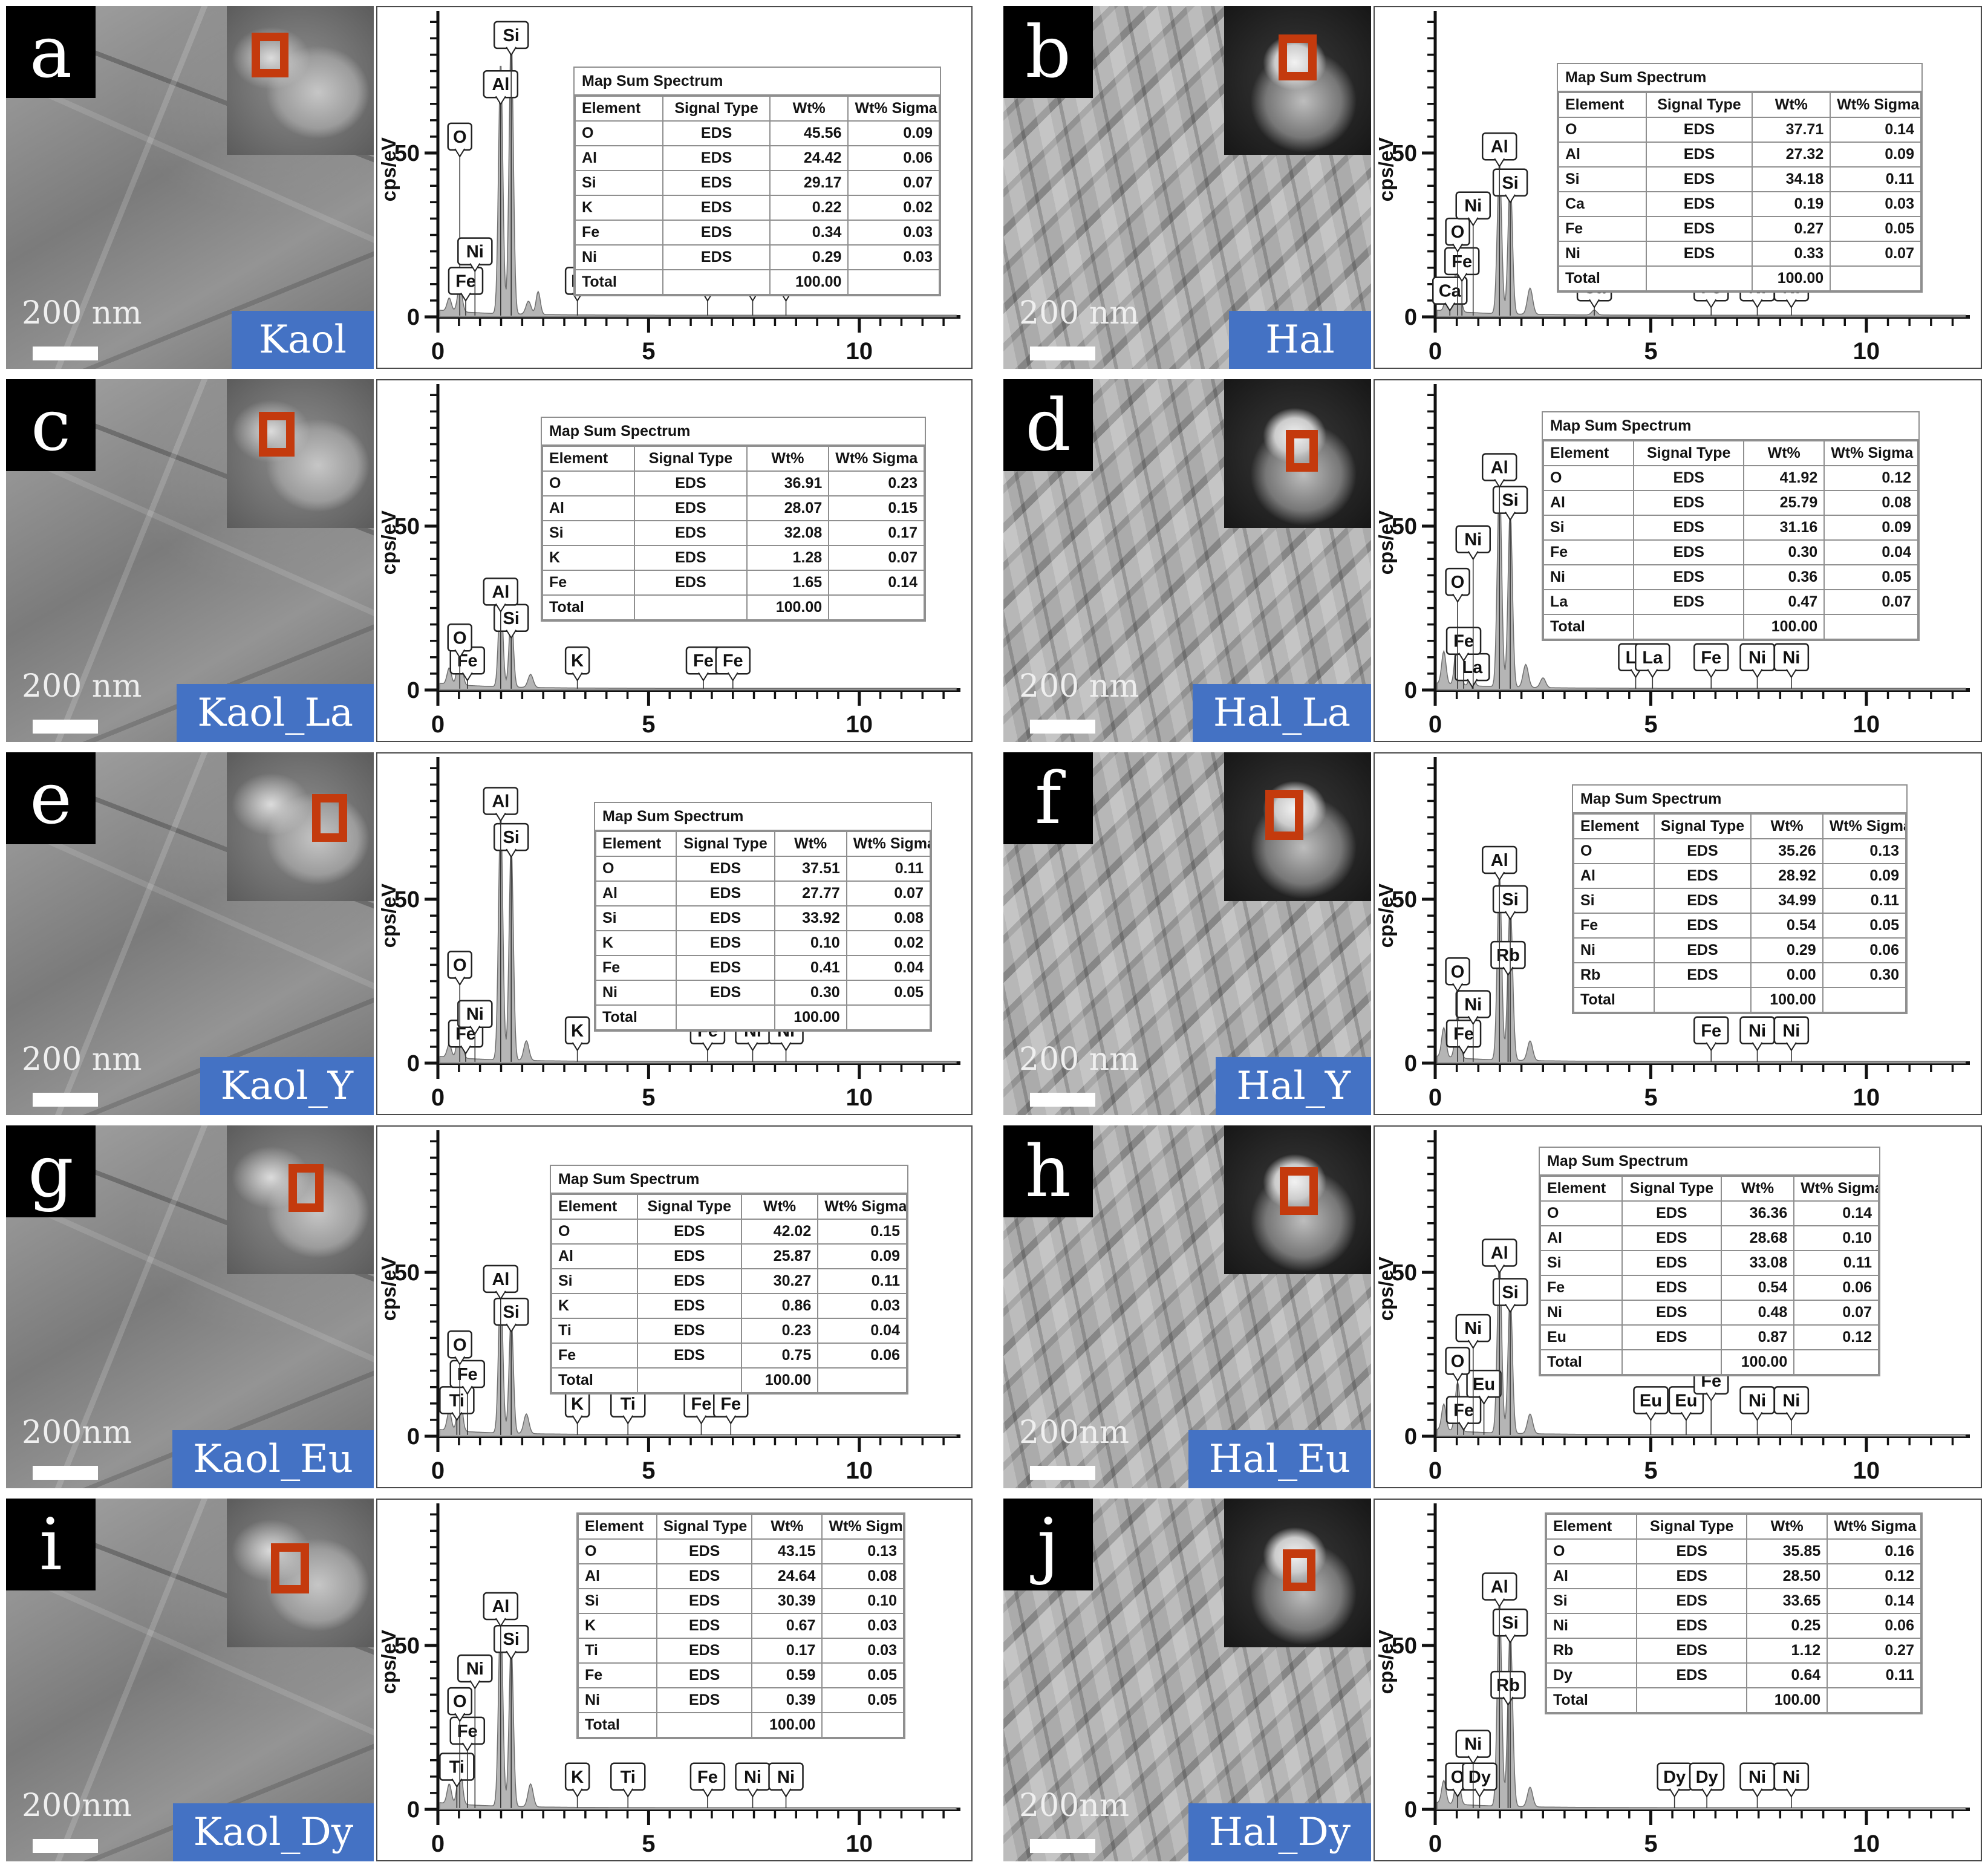  I want to click on peak-label-k: K, so click(577, 1785).